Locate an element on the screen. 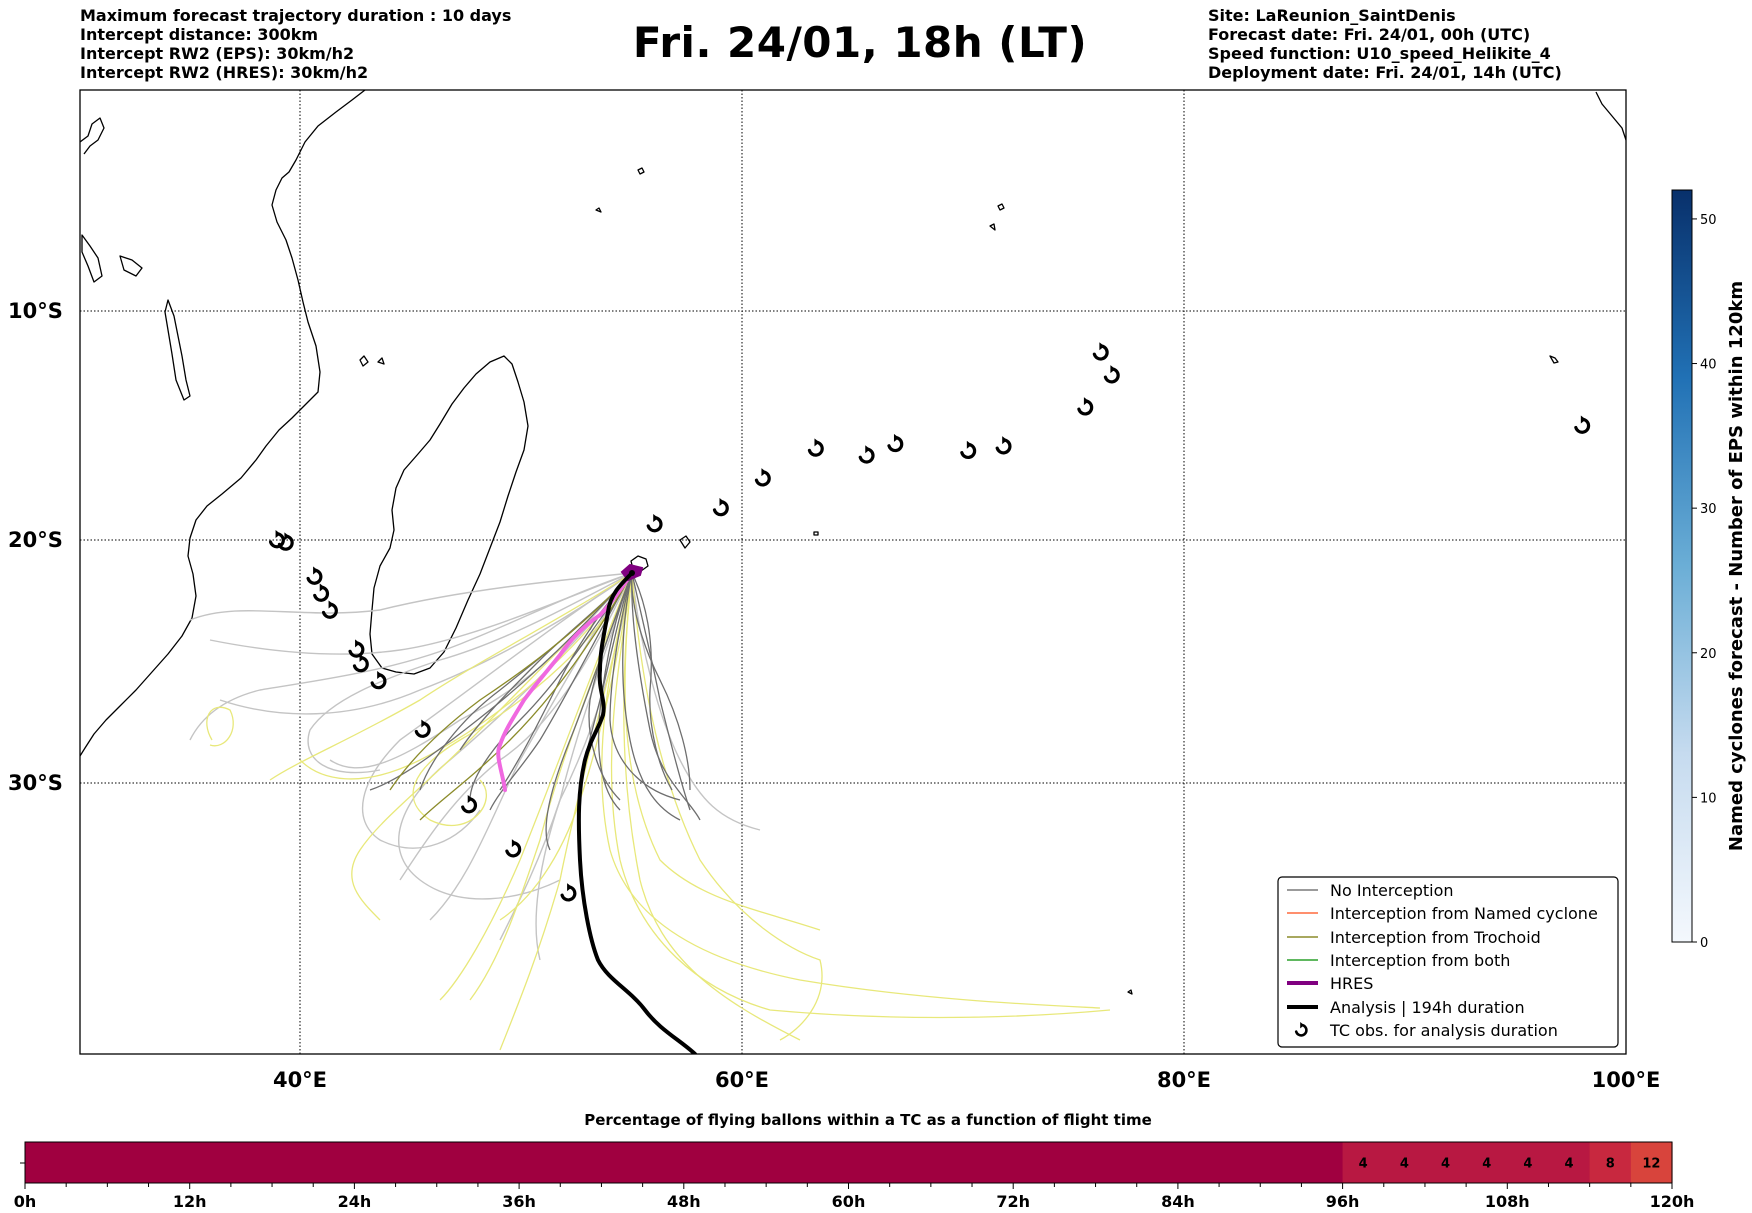  analysis-track is located at coordinates (636, 812).